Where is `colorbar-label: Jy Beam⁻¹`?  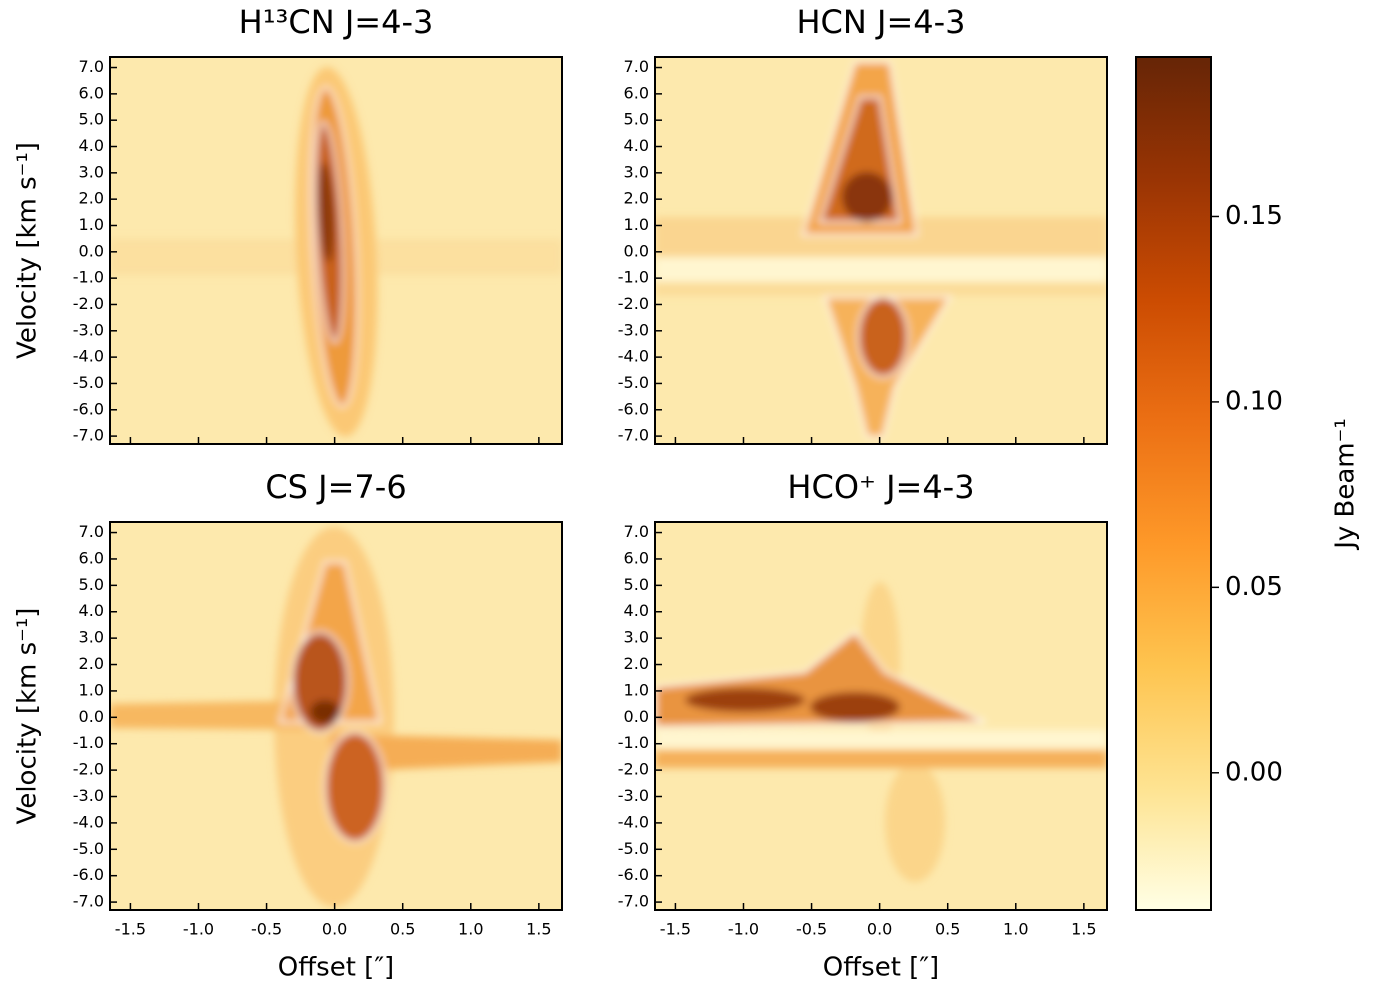
colorbar-label: Jy Beam⁻¹ is located at coordinates (1346, 484).